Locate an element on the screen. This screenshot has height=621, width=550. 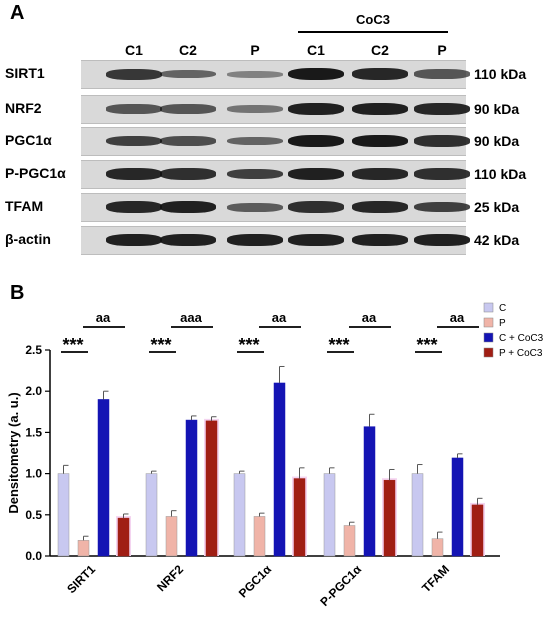
blot-row-label: P-PGC1α is located at coordinates (35, 173).